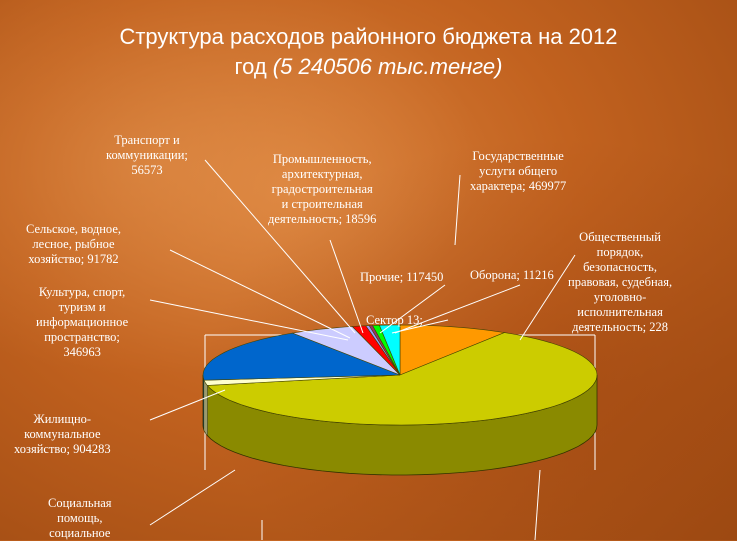  I want to click on label-other: Прочие; 117450, so click(402, 277).